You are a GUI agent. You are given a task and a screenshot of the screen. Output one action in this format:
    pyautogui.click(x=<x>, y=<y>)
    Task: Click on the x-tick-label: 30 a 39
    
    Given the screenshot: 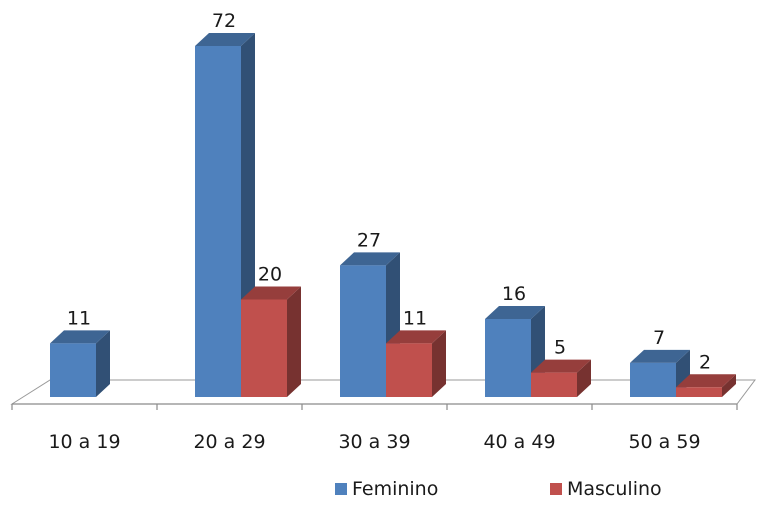 What is the action you would take?
    pyautogui.click(x=374, y=442)
    